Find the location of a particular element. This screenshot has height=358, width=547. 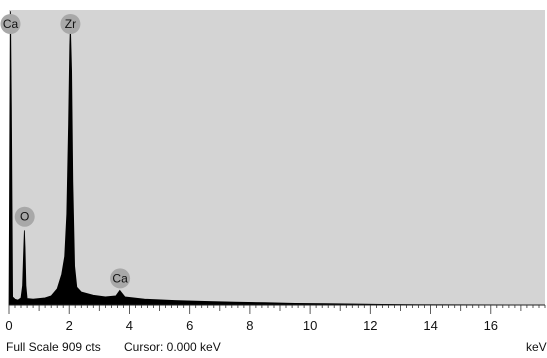

x-tick-label: 16 is located at coordinates (491, 325).